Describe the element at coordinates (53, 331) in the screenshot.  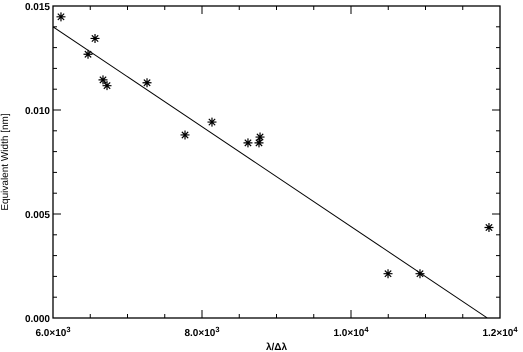
I see `x-tick-label: 6.0×10$^{3}$` at that location.